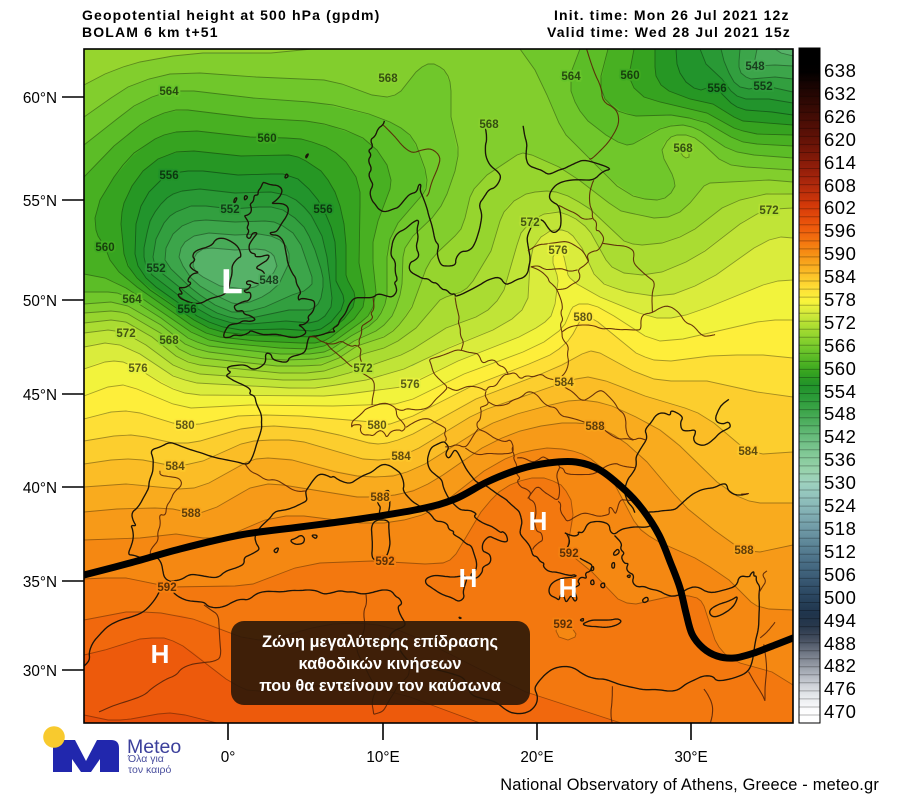 This screenshot has height=806, width=898. What do you see at coordinates (840, 597) in the screenshot?
I see `svg-text: 500` at bounding box center [840, 597].